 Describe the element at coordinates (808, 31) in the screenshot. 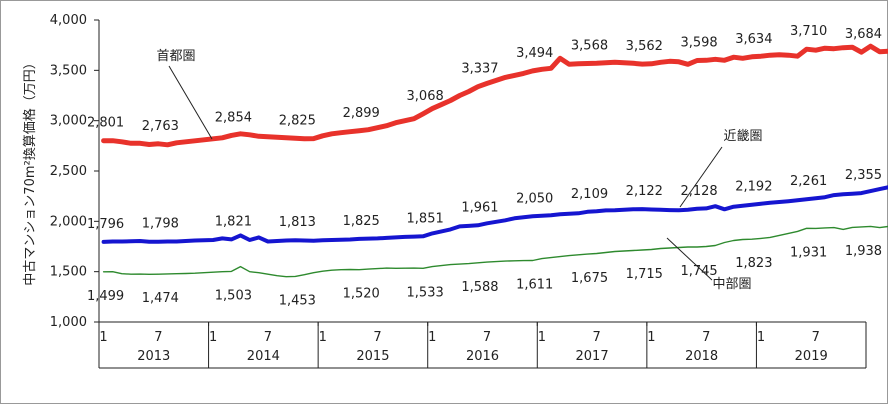

I see `data-label: 3,710` at that location.